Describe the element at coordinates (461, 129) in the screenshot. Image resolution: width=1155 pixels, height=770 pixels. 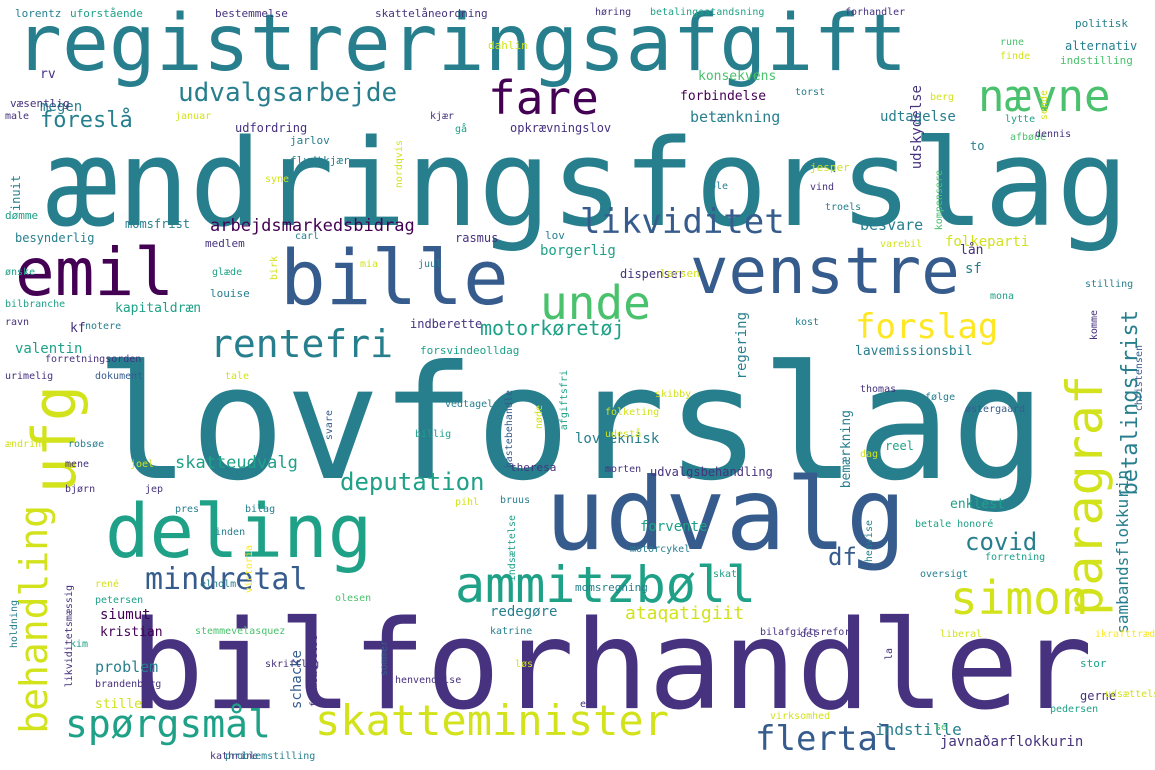
I see `cloud-word: gå` at that location.